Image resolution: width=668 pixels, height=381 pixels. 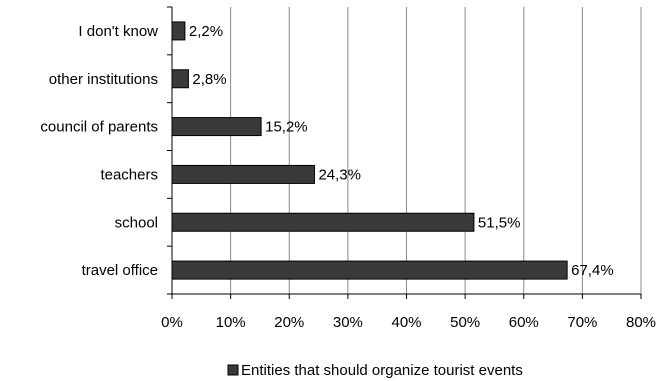 What do you see at coordinates (592, 270) in the screenshot?
I see `data-label: 67,4%` at bounding box center [592, 270].